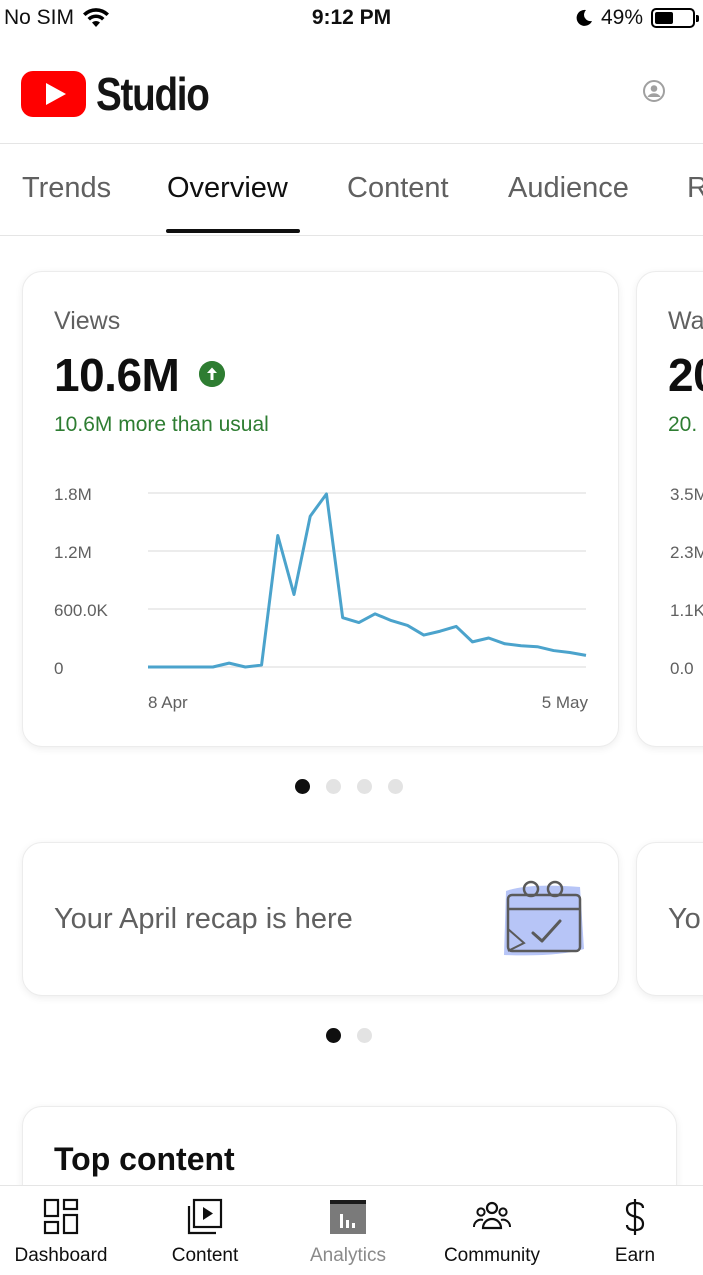 The image size is (703, 1275). I want to click on status-bar: No SIM 9:12 PM 49%, so click(351, 20).